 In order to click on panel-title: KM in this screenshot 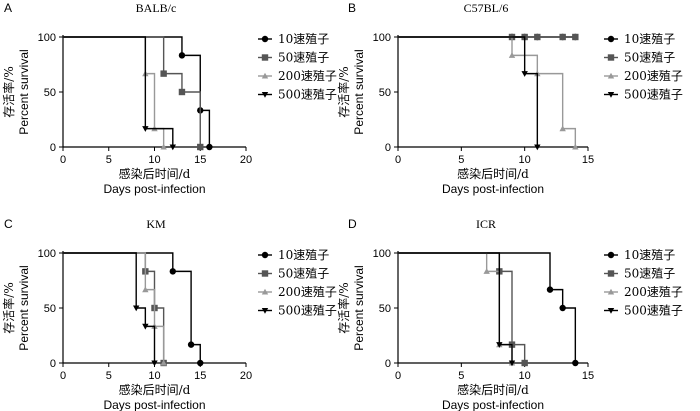, I will do `click(156, 224)`.